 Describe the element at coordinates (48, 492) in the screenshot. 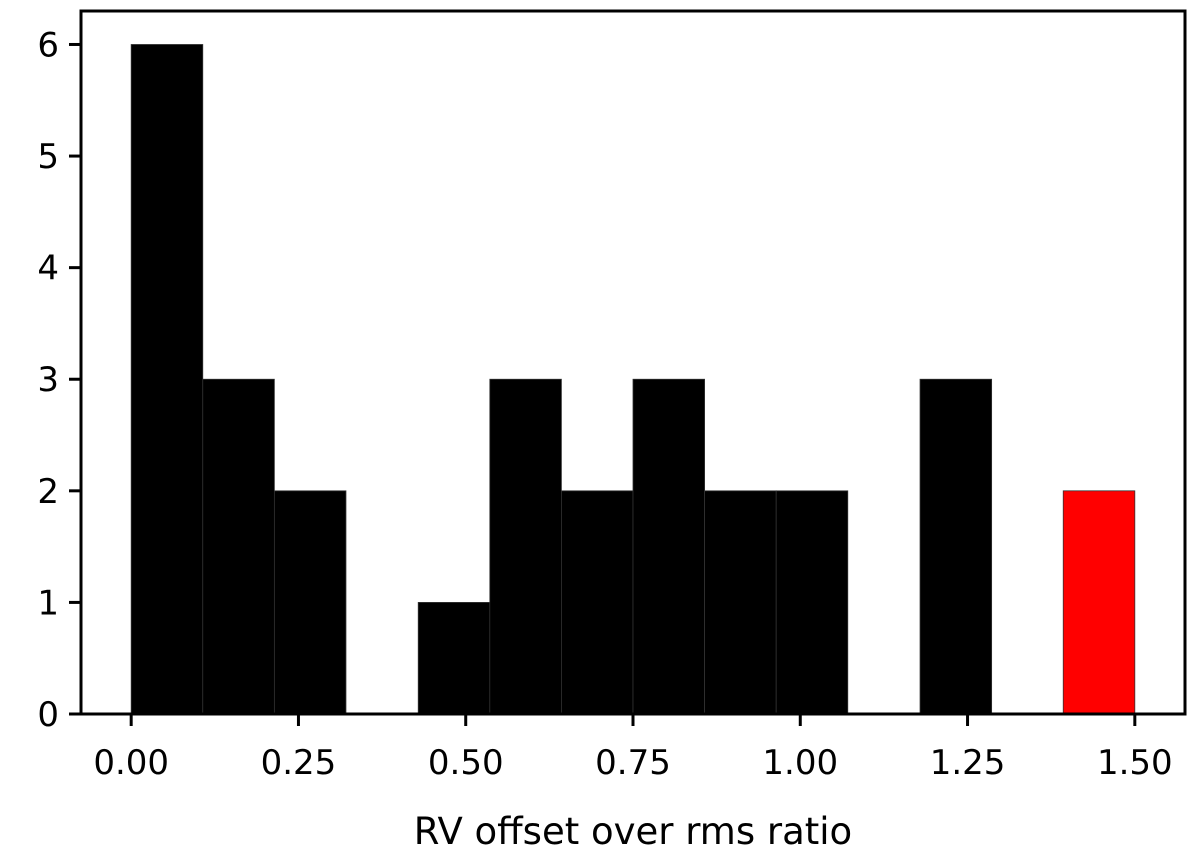

I see `y-tick-label-2: 2` at that location.